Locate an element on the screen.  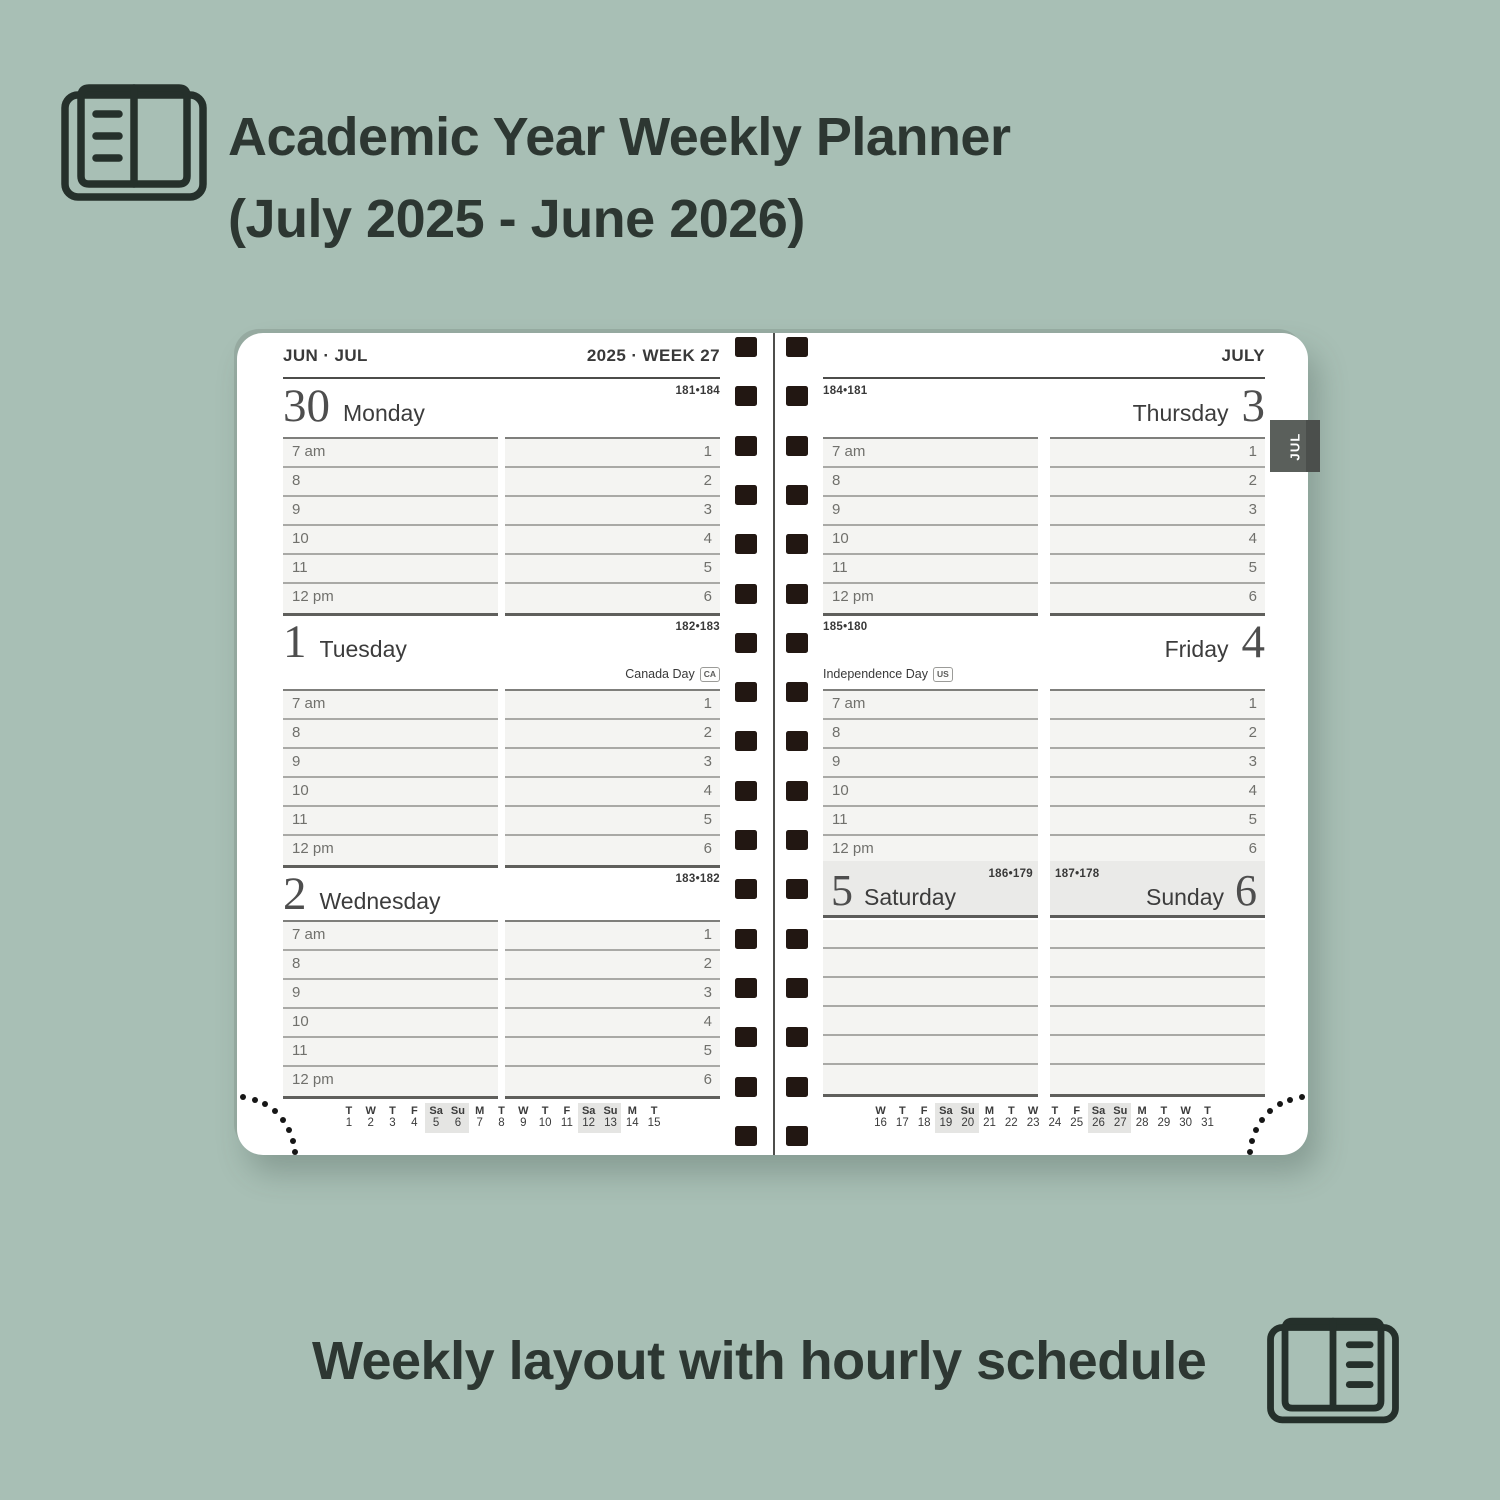
day-name: Friday is located at coordinates (1196, 649).